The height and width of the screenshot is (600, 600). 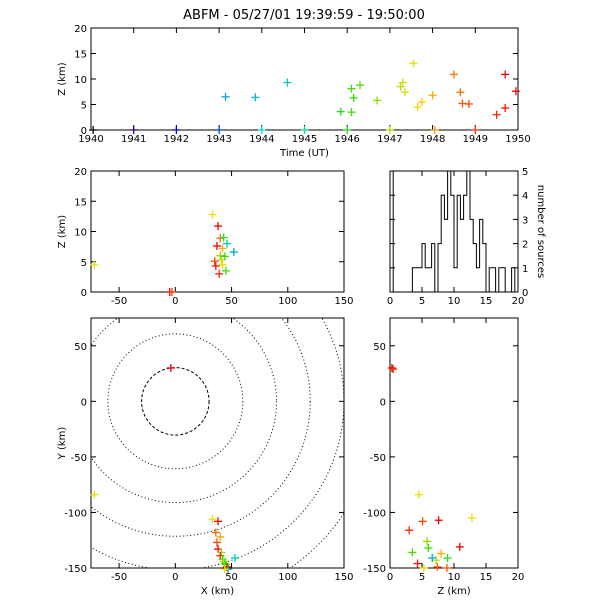 I want to click on x-height-ytick-label: 5, so click(x=84, y=263).